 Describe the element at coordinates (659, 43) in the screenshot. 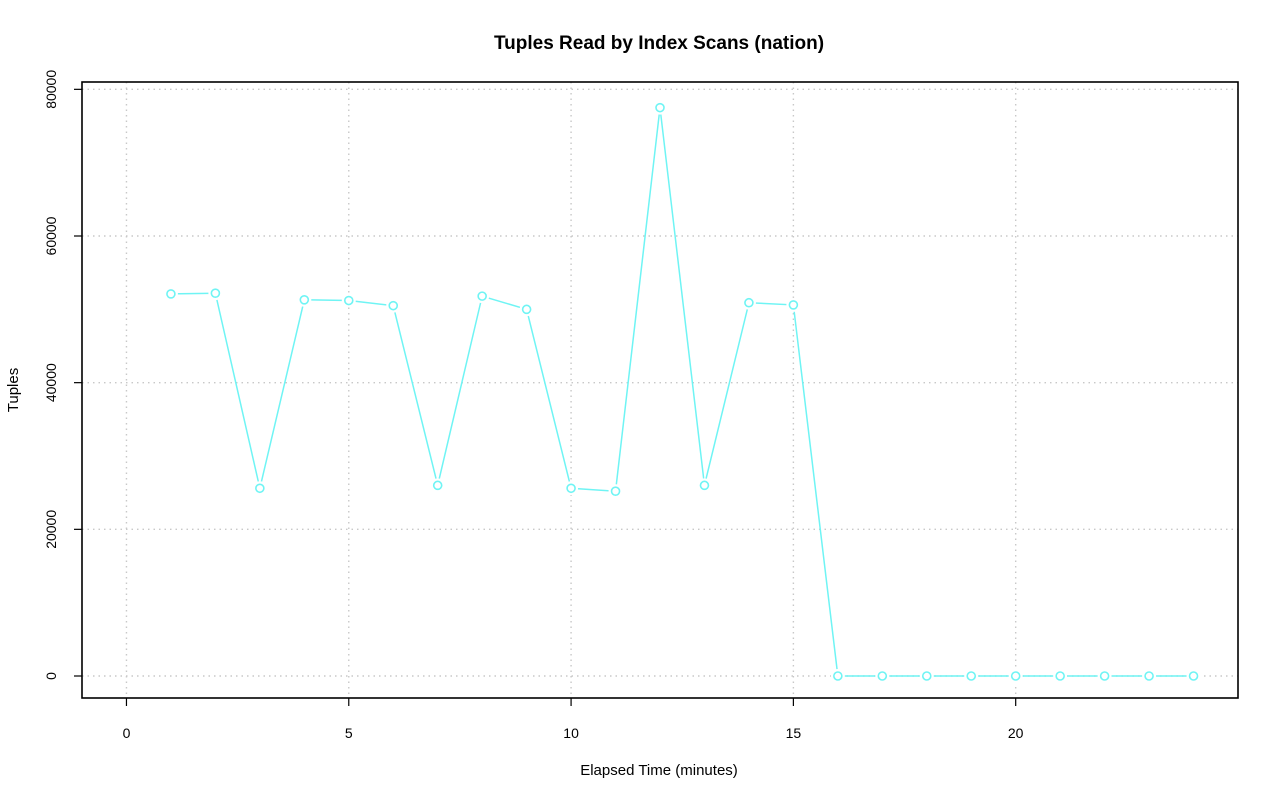

I see `chart-title: Tuples Read by Index Scans (nation)` at that location.